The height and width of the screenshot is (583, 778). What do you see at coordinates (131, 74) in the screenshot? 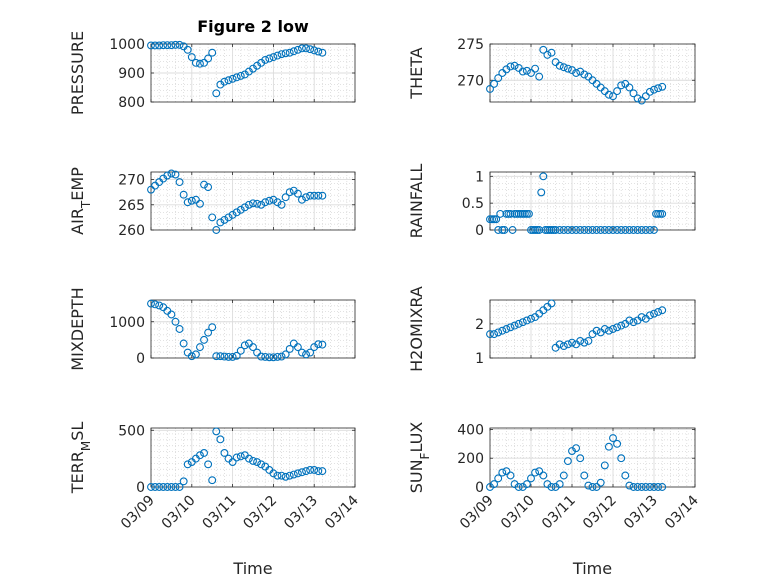
I see `y-tick-label: 900` at bounding box center [131, 74].